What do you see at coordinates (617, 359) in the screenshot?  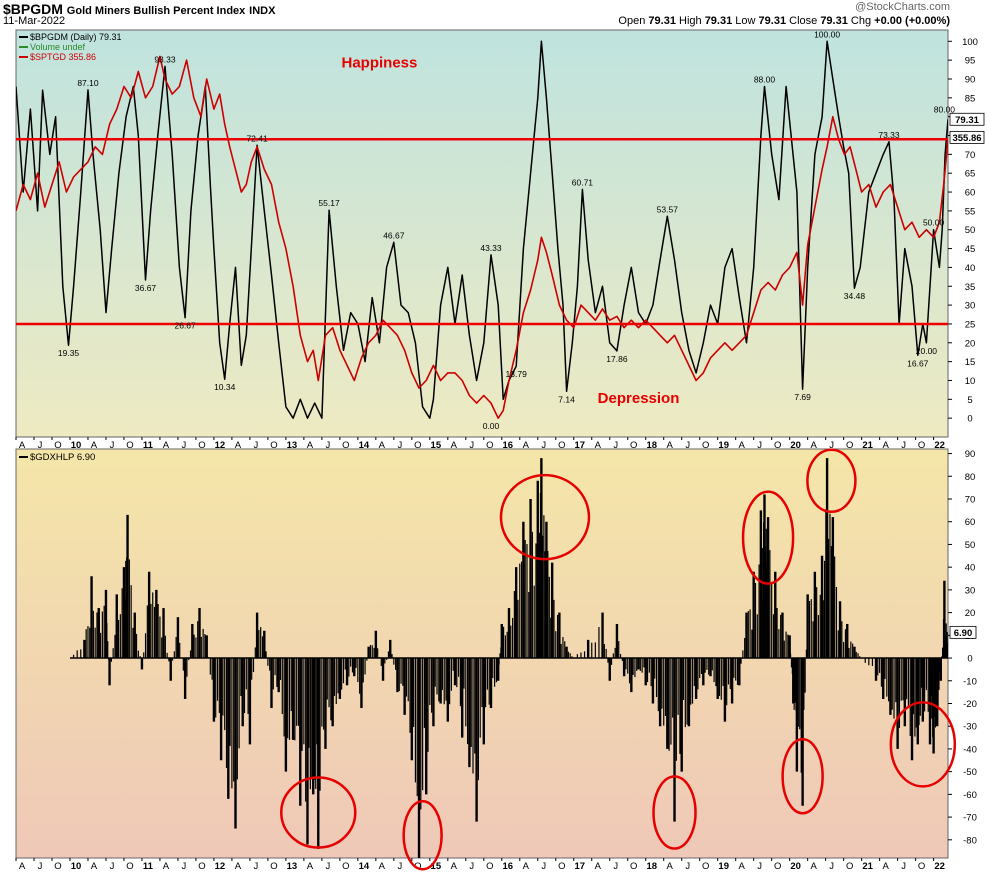 I see `data-label: 17.86` at bounding box center [617, 359].